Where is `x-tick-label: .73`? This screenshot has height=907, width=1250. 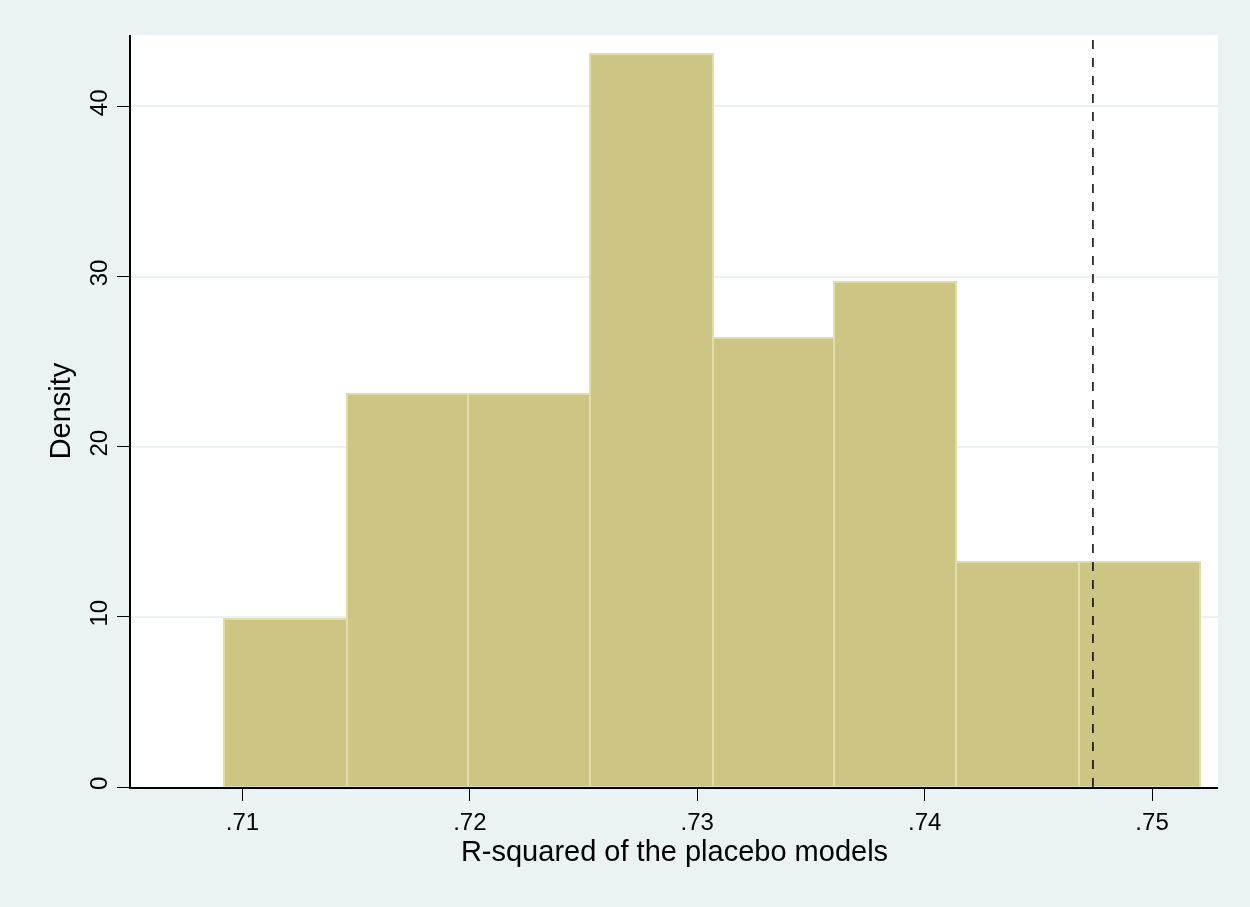 x-tick-label: .73 is located at coordinates (697, 821).